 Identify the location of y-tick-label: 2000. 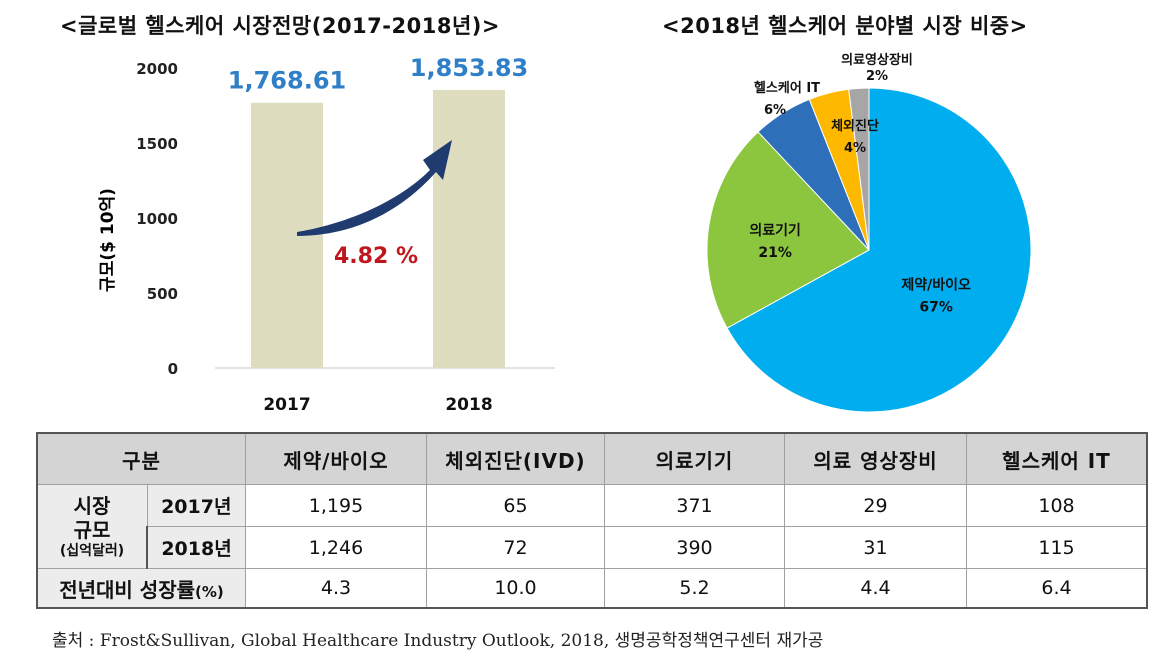
(157, 69).